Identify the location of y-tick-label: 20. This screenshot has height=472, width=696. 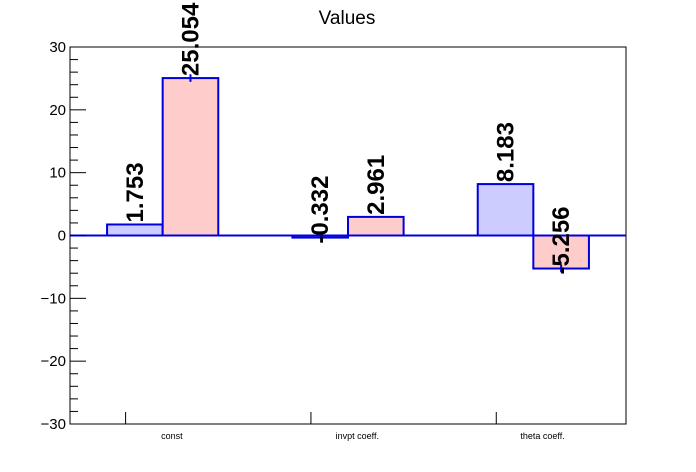
(57, 110).